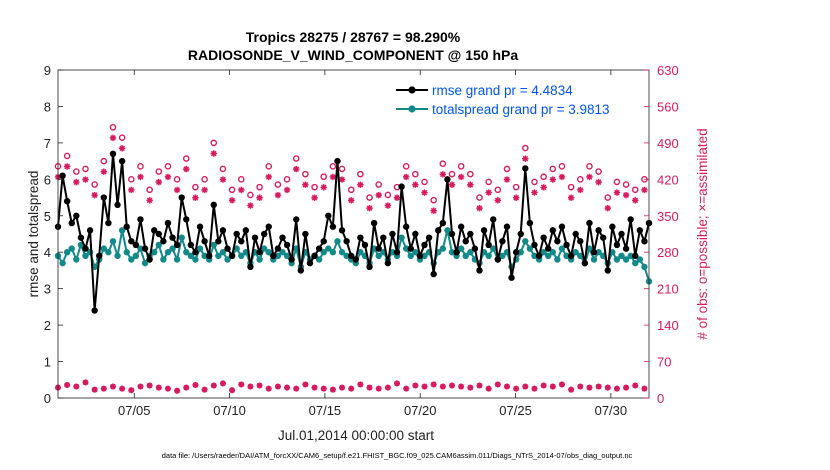 This screenshot has height=470, width=830. What do you see at coordinates (47, 179) in the screenshot?
I see `y-tick-label-left: 6` at bounding box center [47, 179].